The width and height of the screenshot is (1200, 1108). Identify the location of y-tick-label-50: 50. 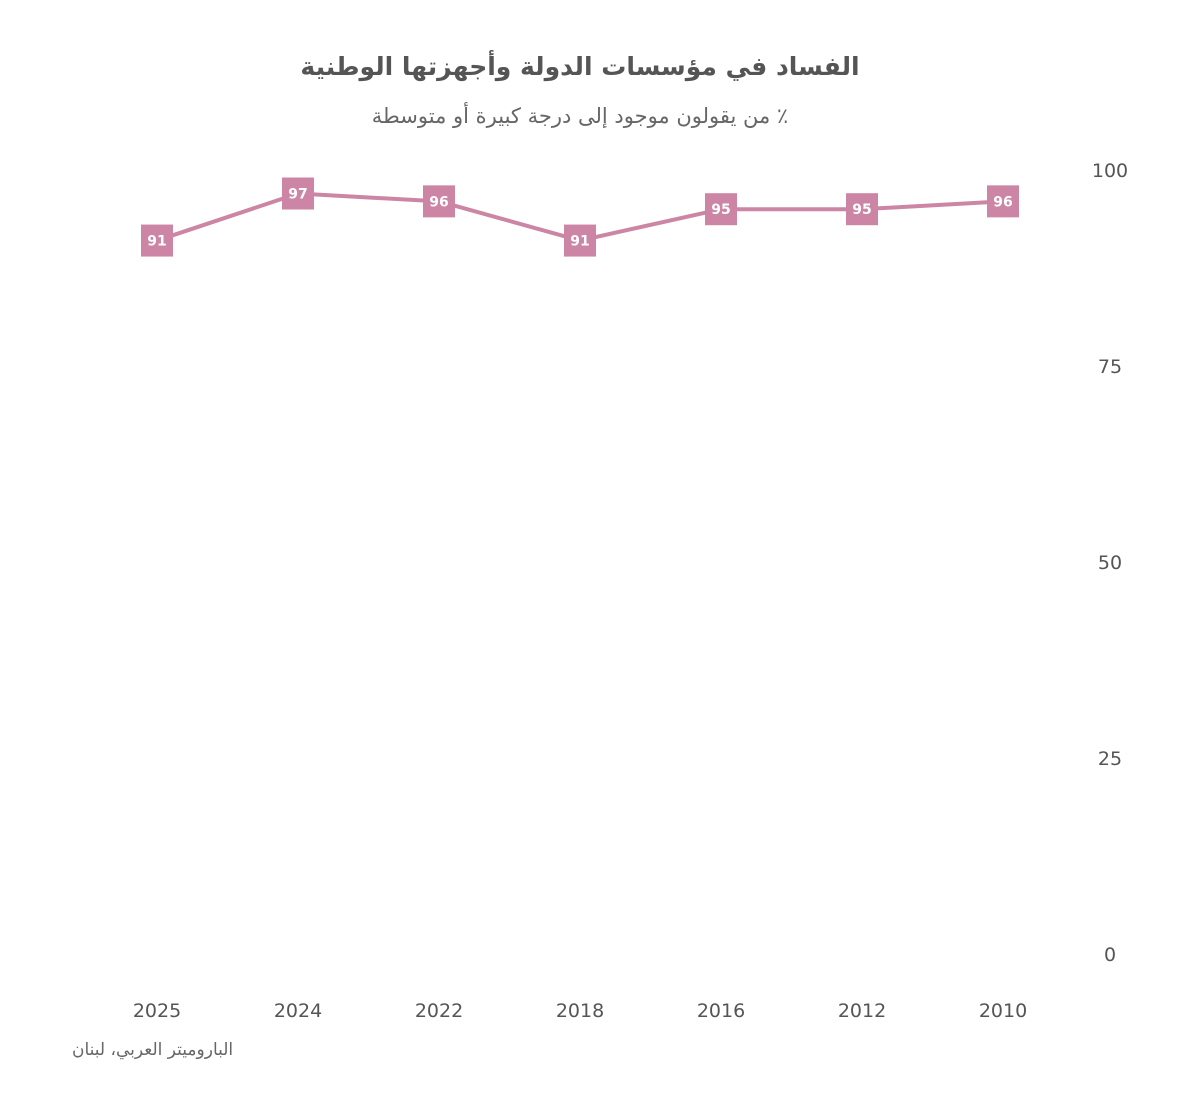
(1110, 563).